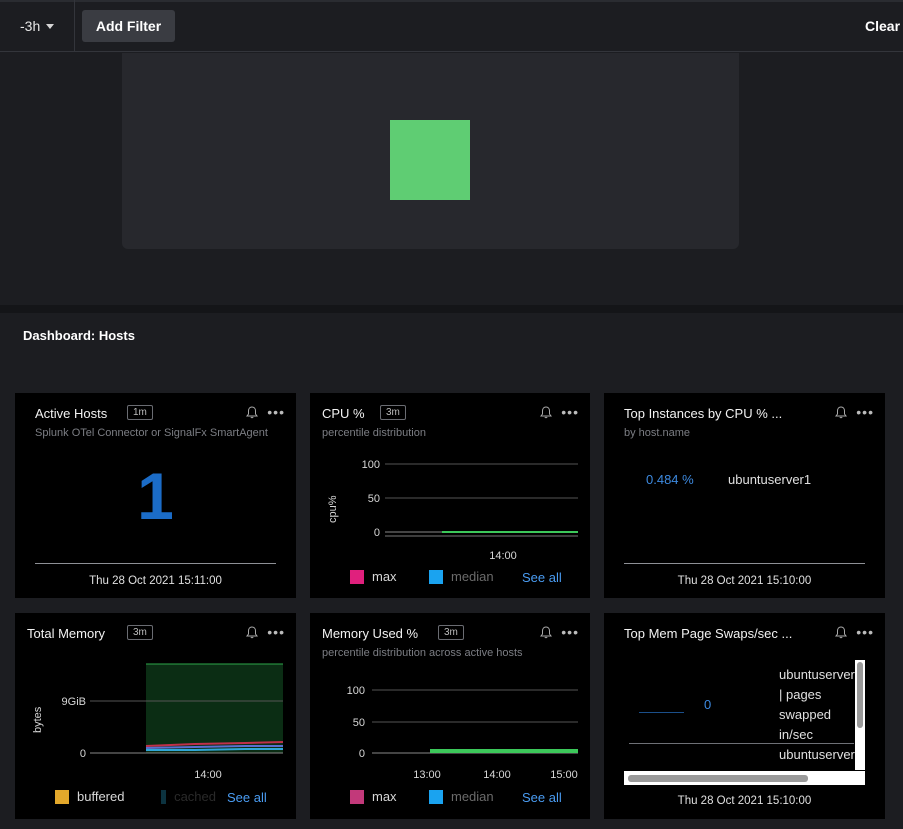 This screenshot has height=829, width=903. What do you see at coordinates (661, 712) in the screenshot?
I see `value-bar` at bounding box center [661, 712].